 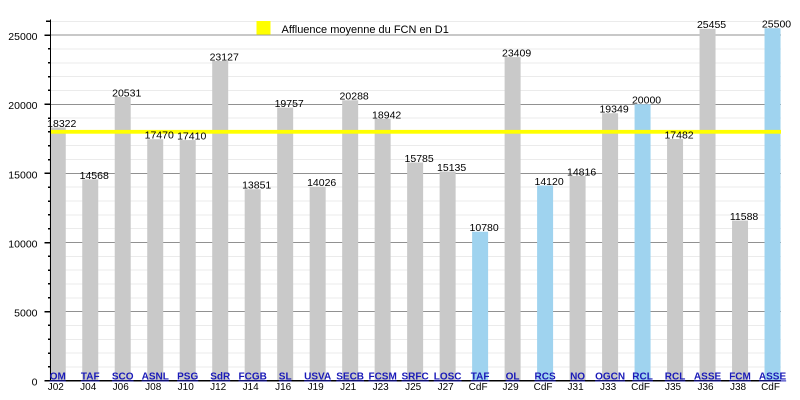 I want to click on svg-text: 23127, so click(x=224, y=57).